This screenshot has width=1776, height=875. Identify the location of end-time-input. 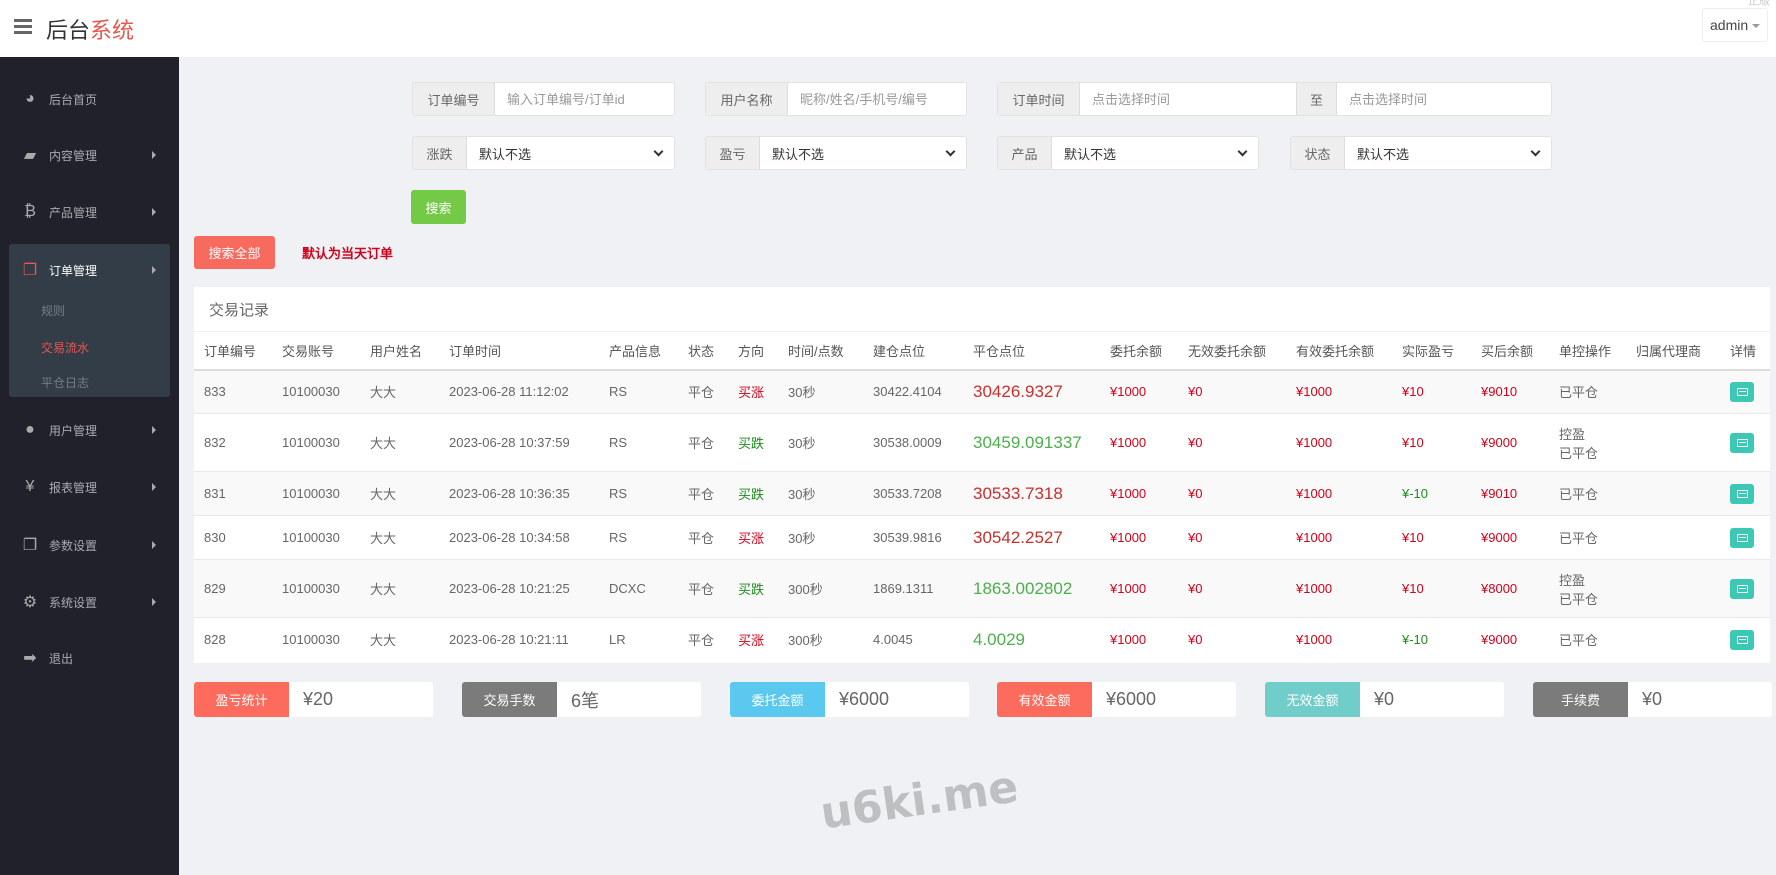
(1444, 99).